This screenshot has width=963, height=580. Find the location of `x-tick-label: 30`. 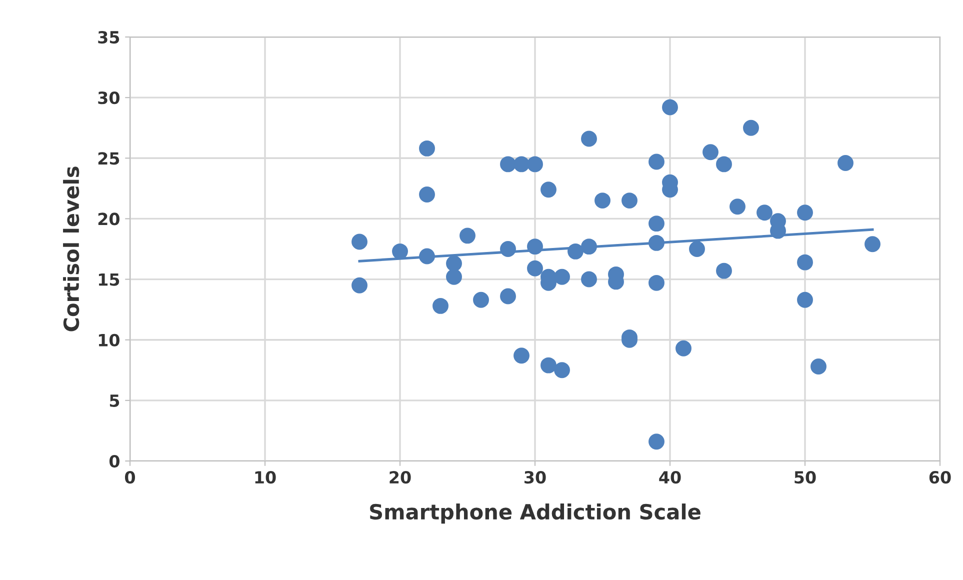

x-tick-label: 30 is located at coordinates (535, 477).